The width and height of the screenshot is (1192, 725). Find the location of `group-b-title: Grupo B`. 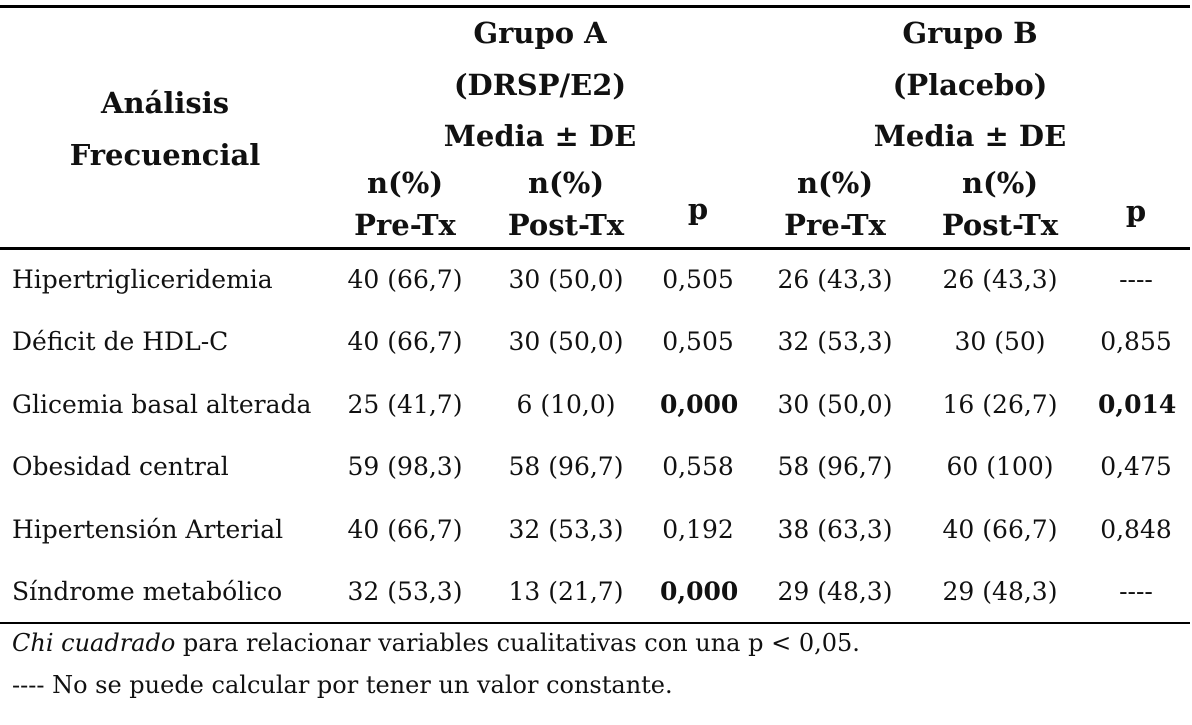

group-b-title: Grupo B is located at coordinates (970, 33).